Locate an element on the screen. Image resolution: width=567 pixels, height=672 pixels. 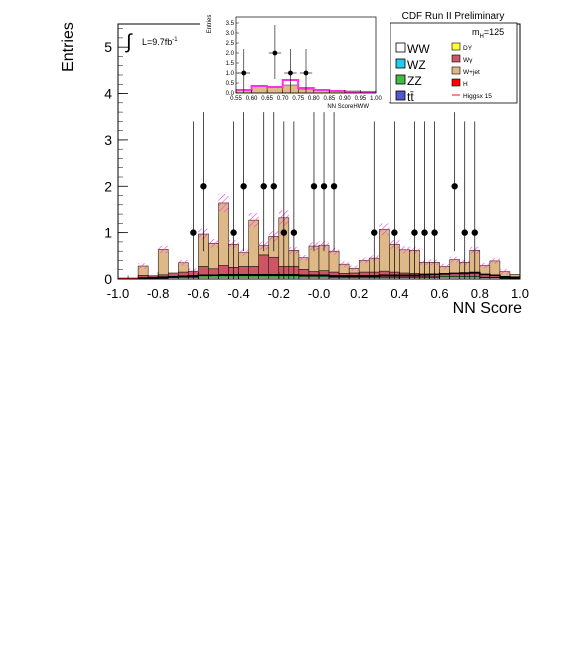
inset-y-tick-label: 2.5 is located at coordinates (230, 44).